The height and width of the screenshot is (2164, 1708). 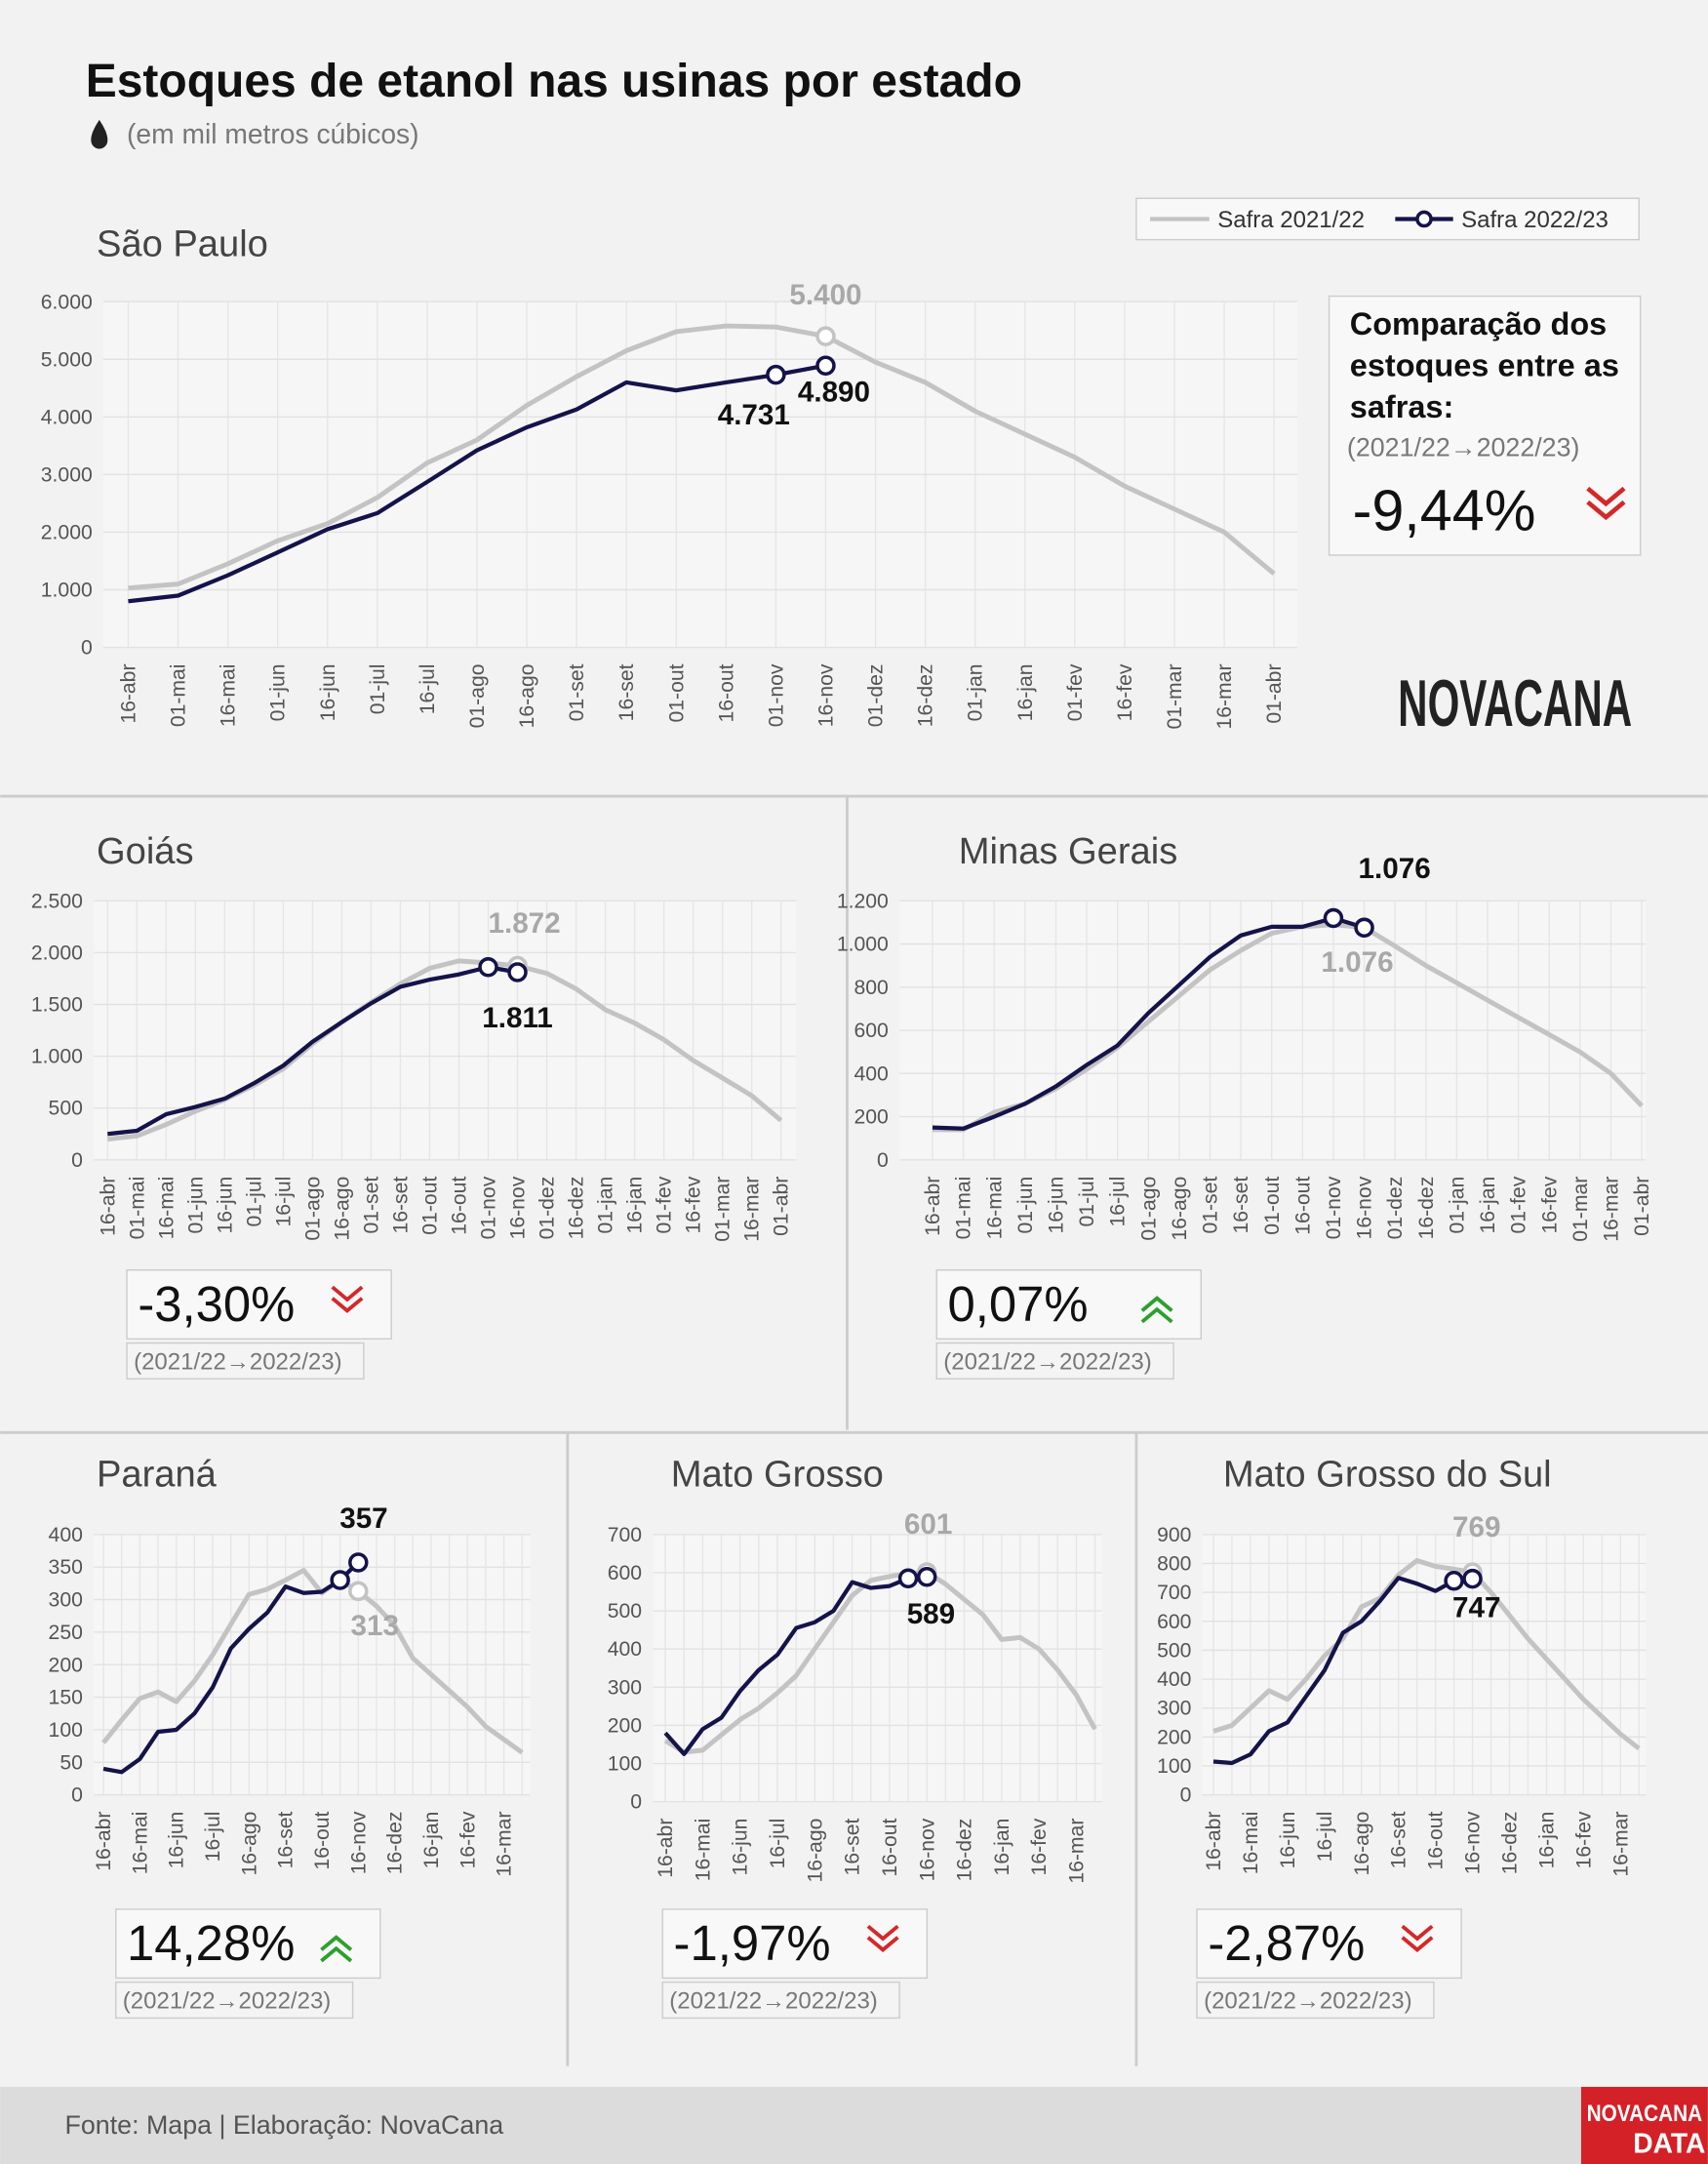 I want to click on legend-label: Safra 2022/23, so click(x=1535, y=220).